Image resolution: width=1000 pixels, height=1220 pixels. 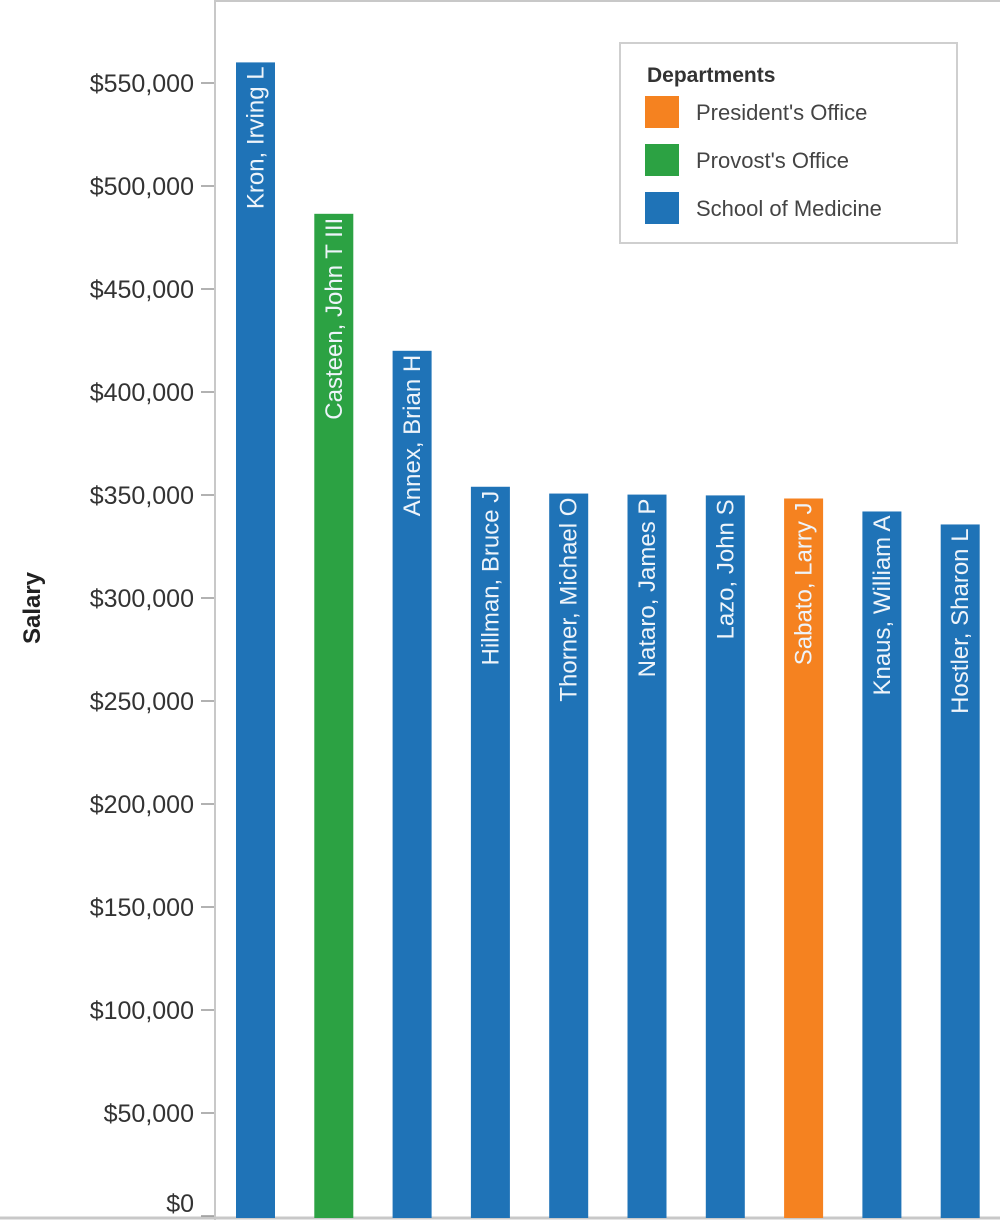 What do you see at coordinates (142, 290) in the screenshot?
I see `y-tick-label: $450,000` at bounding box center [142, 290].